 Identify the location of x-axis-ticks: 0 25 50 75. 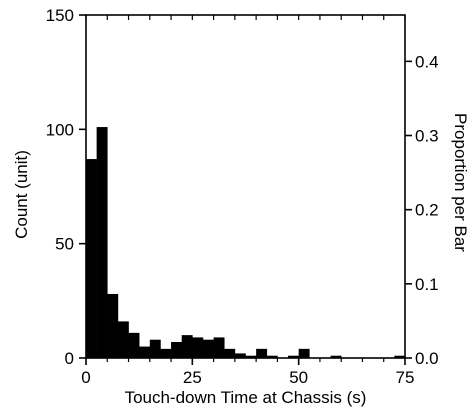
(247, 372).